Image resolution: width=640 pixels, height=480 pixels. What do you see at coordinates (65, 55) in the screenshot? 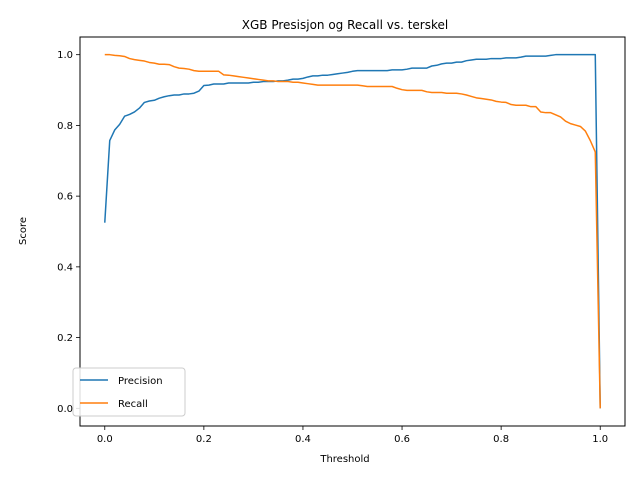
I see `y-tick-label: 1.0` at bounding box center [65, 55].